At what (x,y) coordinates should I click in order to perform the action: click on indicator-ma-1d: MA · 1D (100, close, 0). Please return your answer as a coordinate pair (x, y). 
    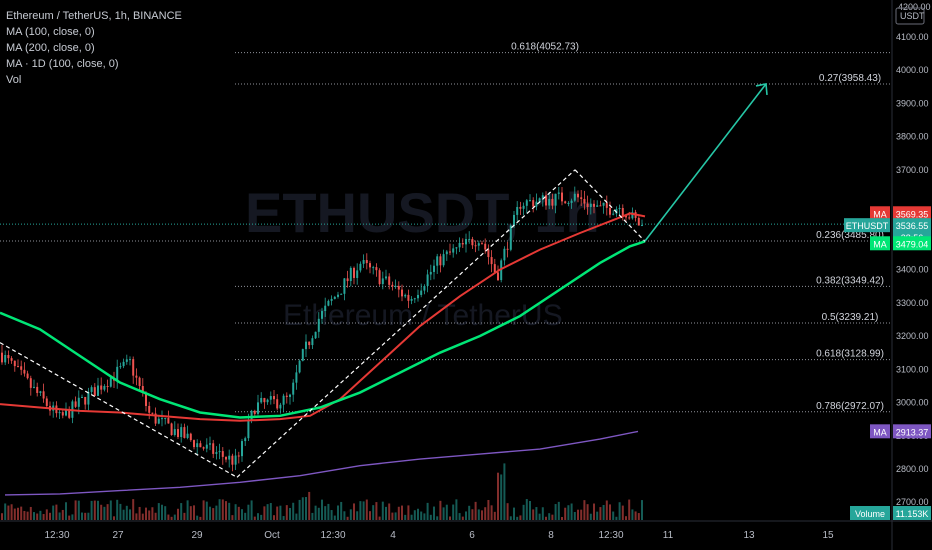
    Looking at the image, I should click on (62, 64).